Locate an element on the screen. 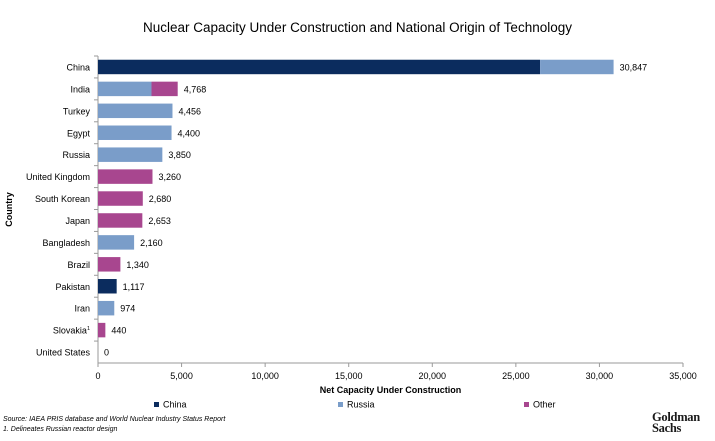 Image resolution: width=715 pixels, height=441 pixels. logo-line-1: Goldman is located at coordinates (676, 417).